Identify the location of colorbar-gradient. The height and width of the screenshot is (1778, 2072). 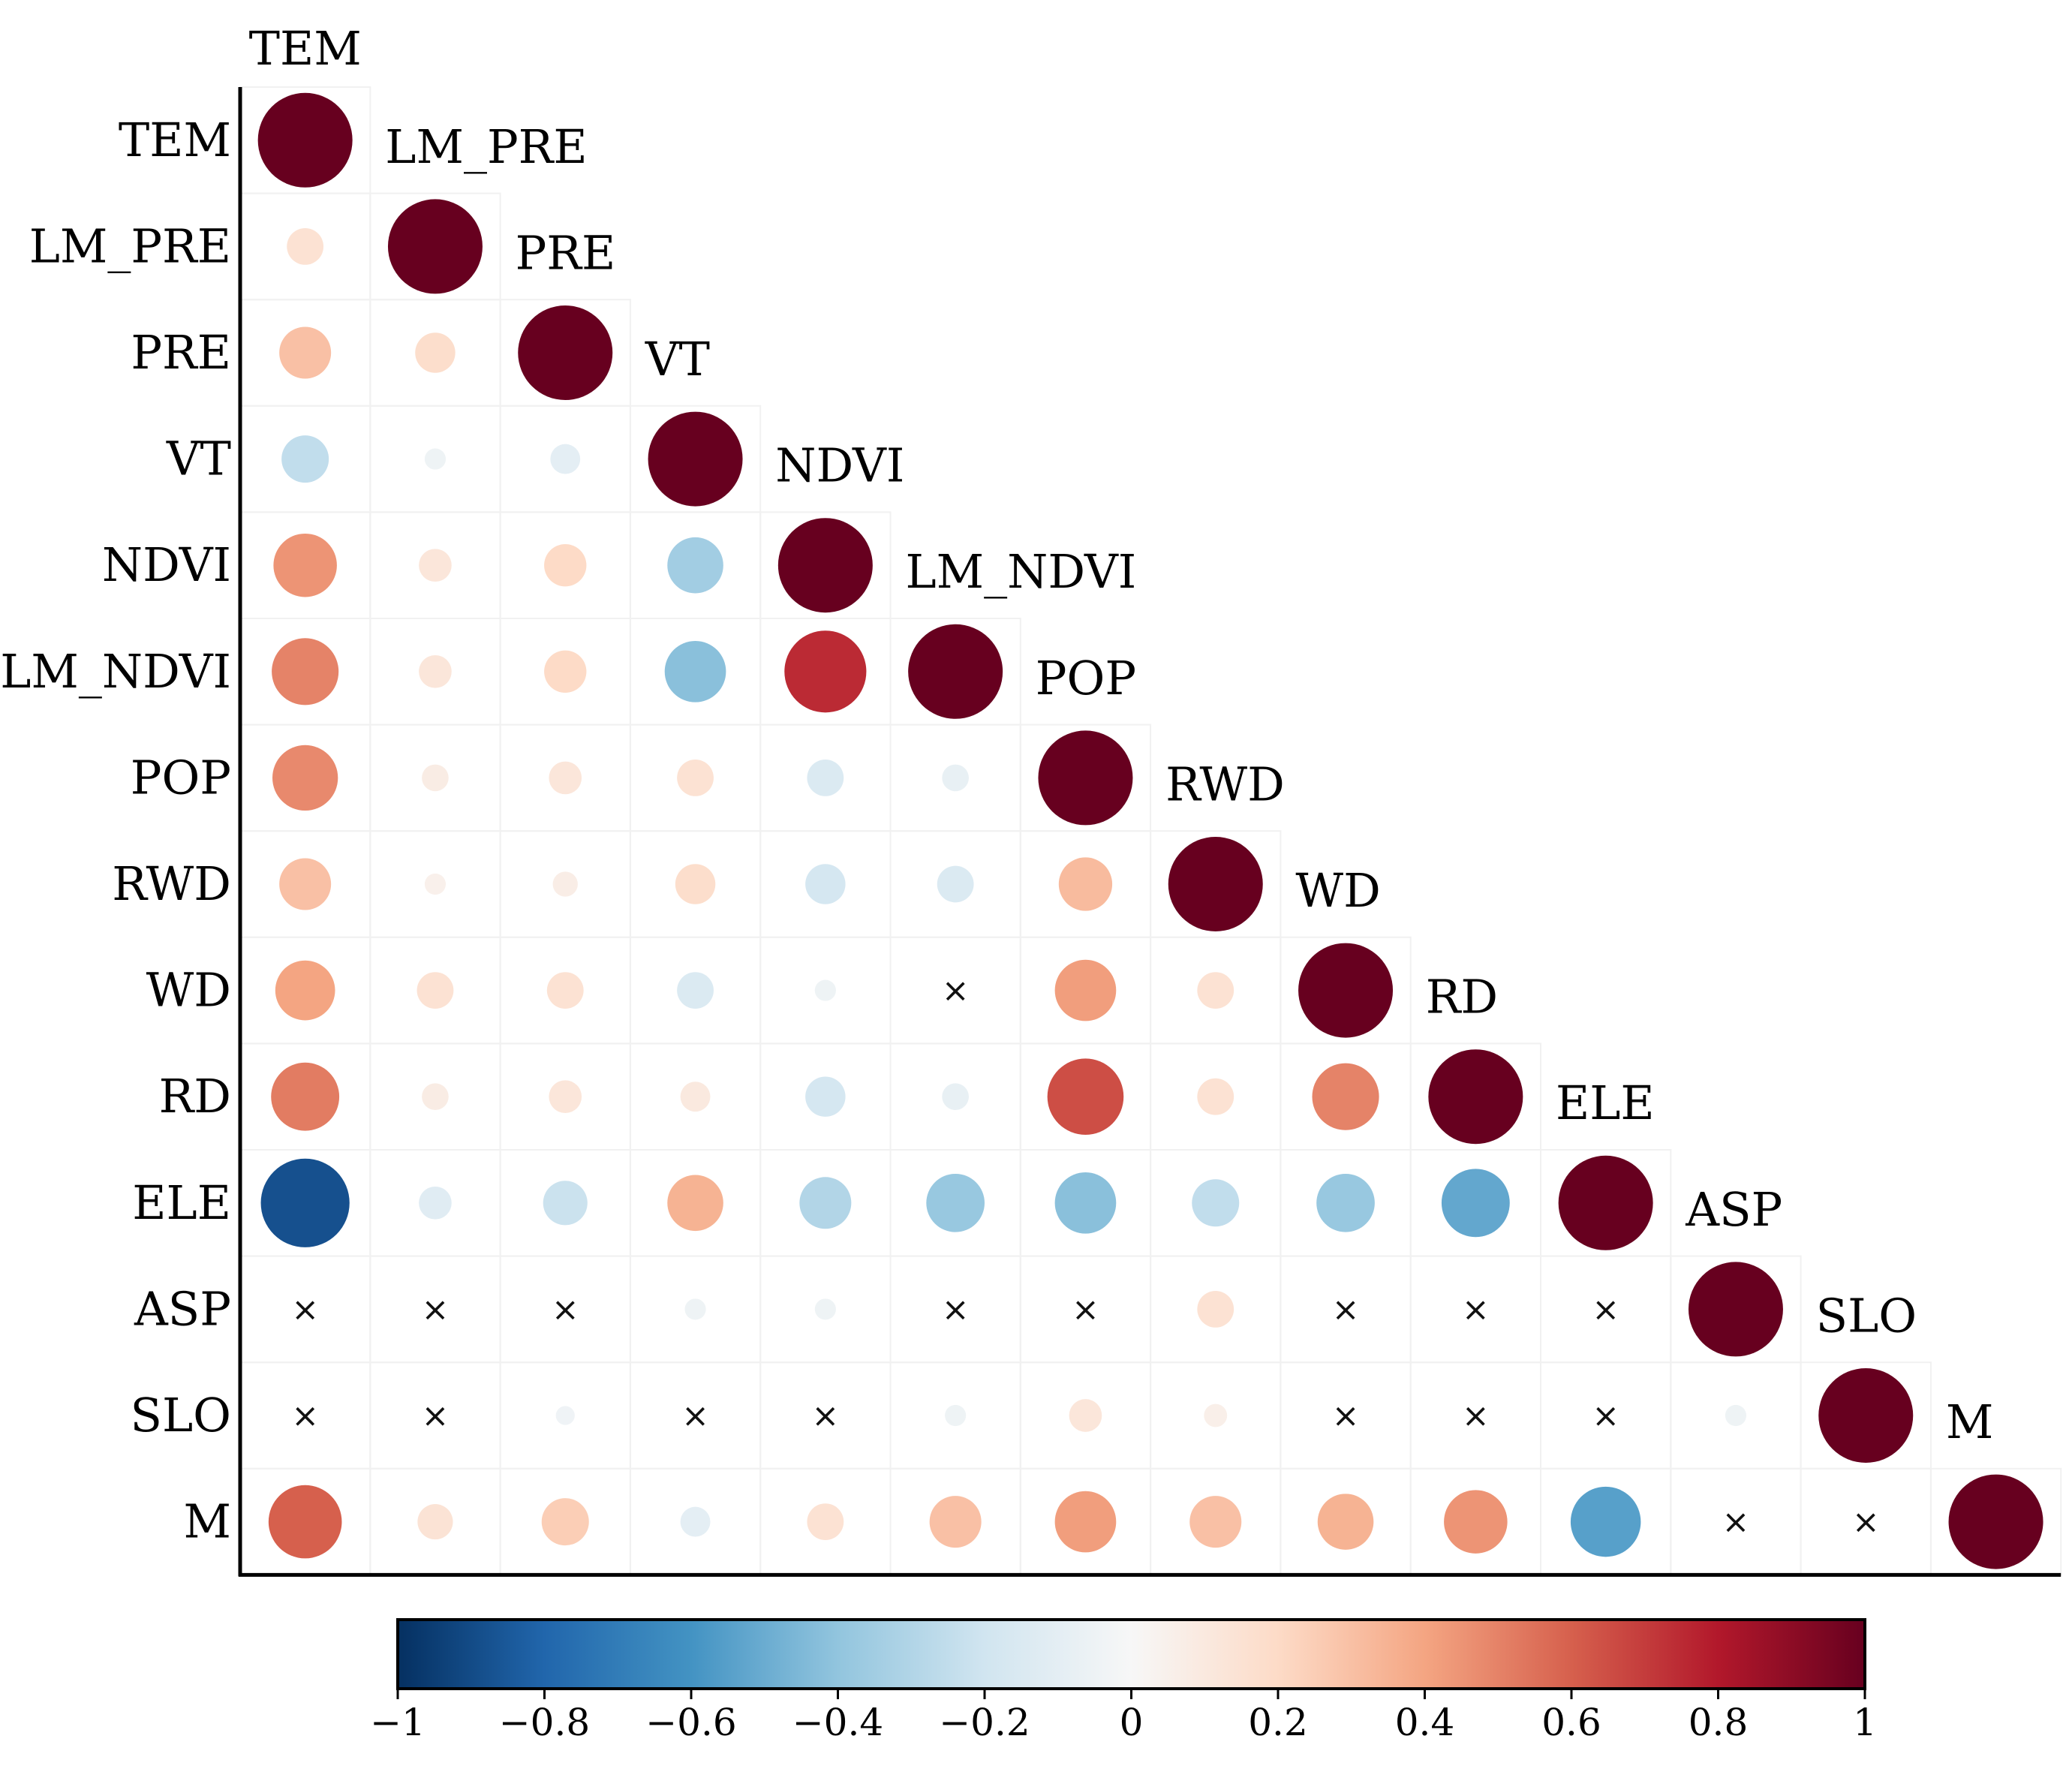
(1131, 1654).